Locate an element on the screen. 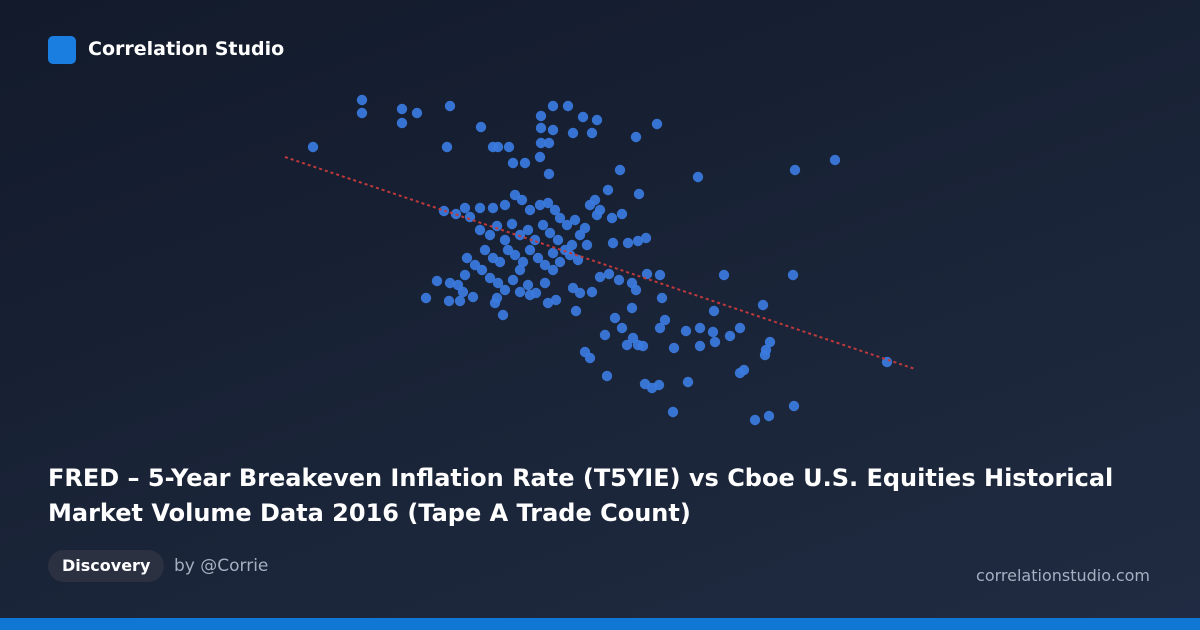 This screenshot has width=1200, height=630. site-url: correlationstudio.com is located at coordinates (1063, 575).